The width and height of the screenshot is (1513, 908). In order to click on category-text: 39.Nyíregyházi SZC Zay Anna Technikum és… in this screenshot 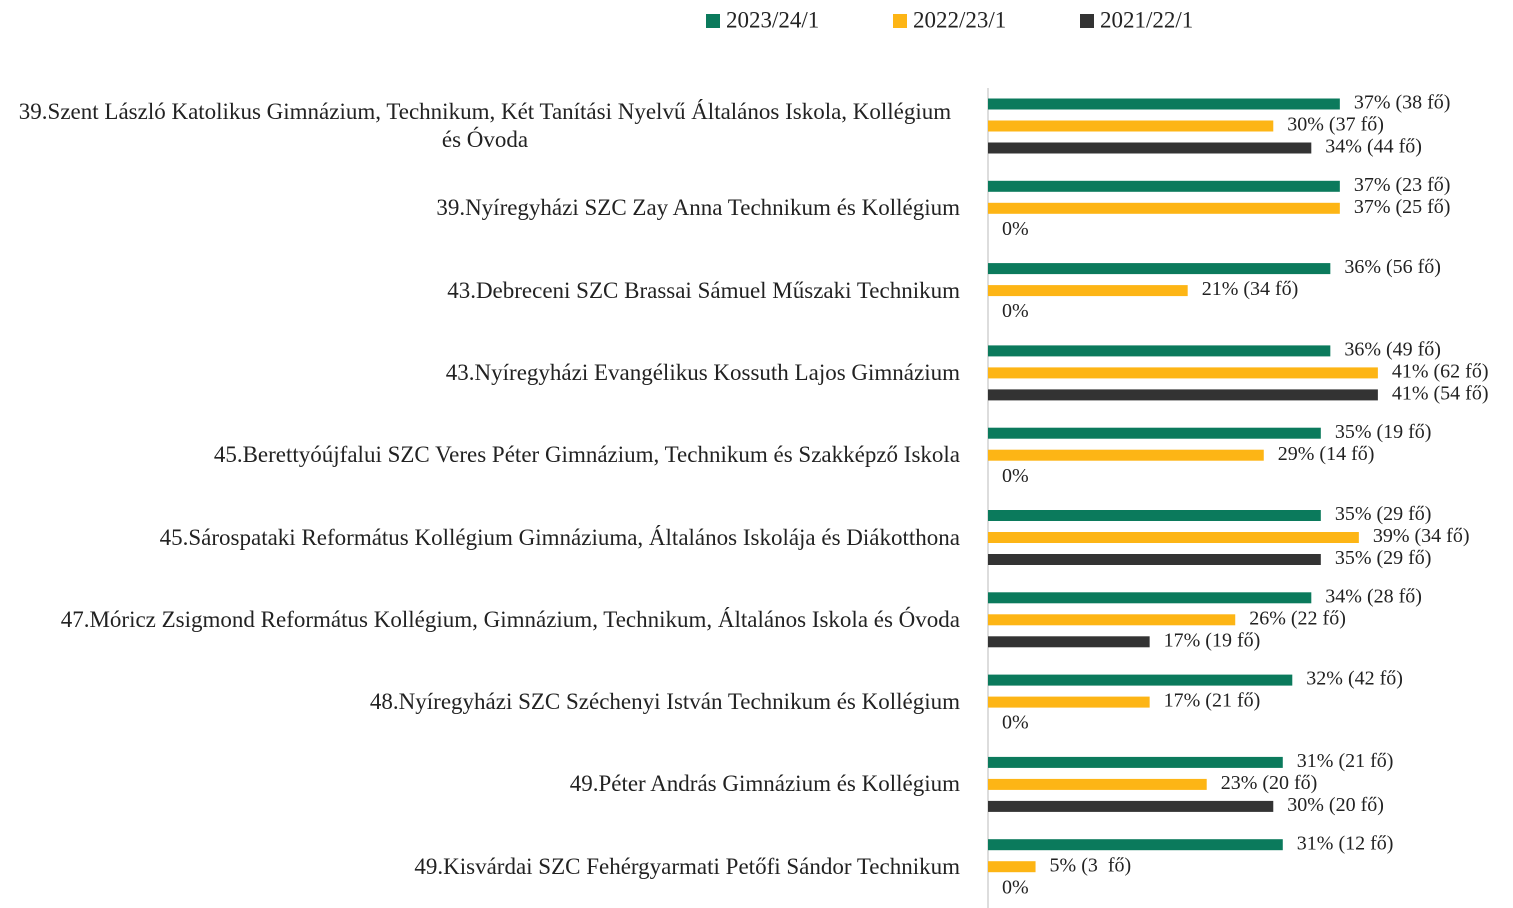, I will do `click(698, 208)`.